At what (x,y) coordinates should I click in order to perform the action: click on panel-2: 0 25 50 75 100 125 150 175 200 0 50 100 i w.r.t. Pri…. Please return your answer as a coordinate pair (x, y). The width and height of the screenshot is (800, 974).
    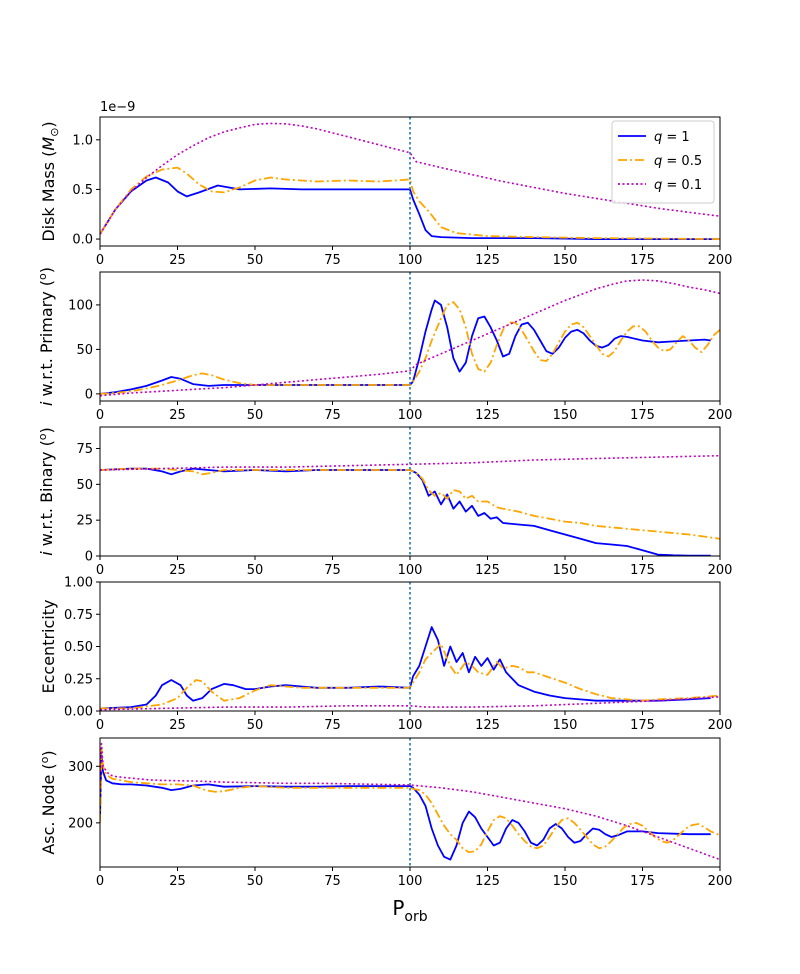
    Looking at the image, I should click on (384, 345).